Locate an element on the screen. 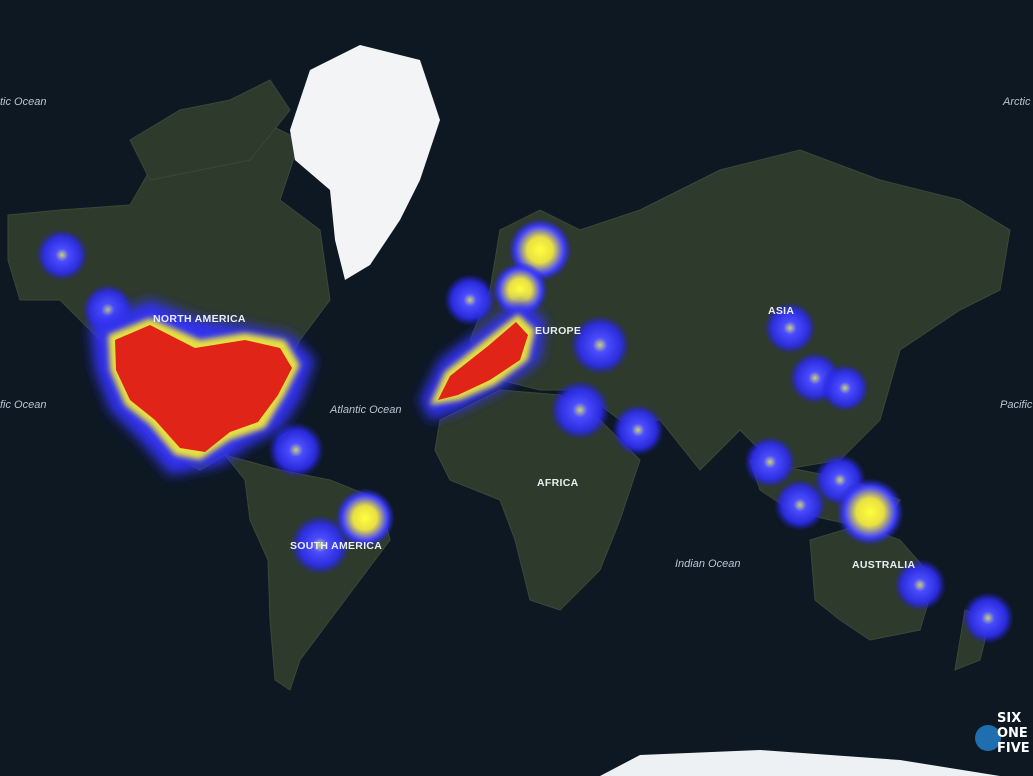 The height and width of the screenshot is (776, 1033). logo-text: FIVE is located at coordinates (1013, 748).